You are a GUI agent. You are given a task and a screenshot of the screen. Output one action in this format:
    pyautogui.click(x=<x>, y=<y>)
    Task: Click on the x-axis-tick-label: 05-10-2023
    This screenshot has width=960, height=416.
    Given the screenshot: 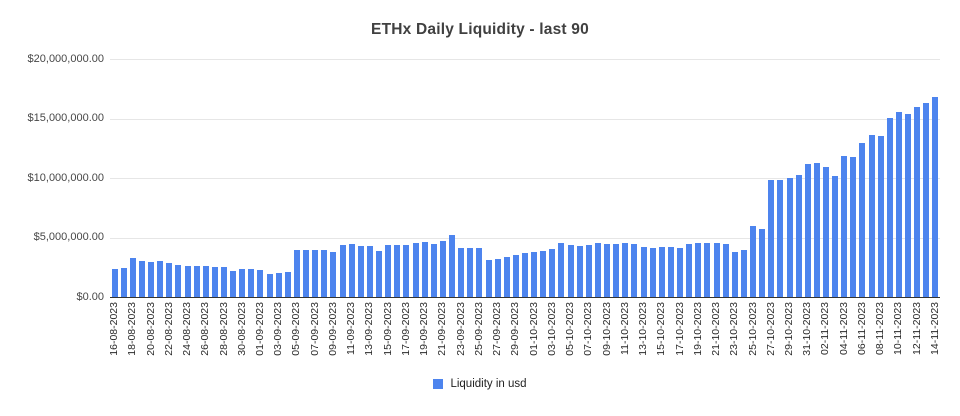 What is the action you would take?
    pyautogui.click(x=570, y=329)
    